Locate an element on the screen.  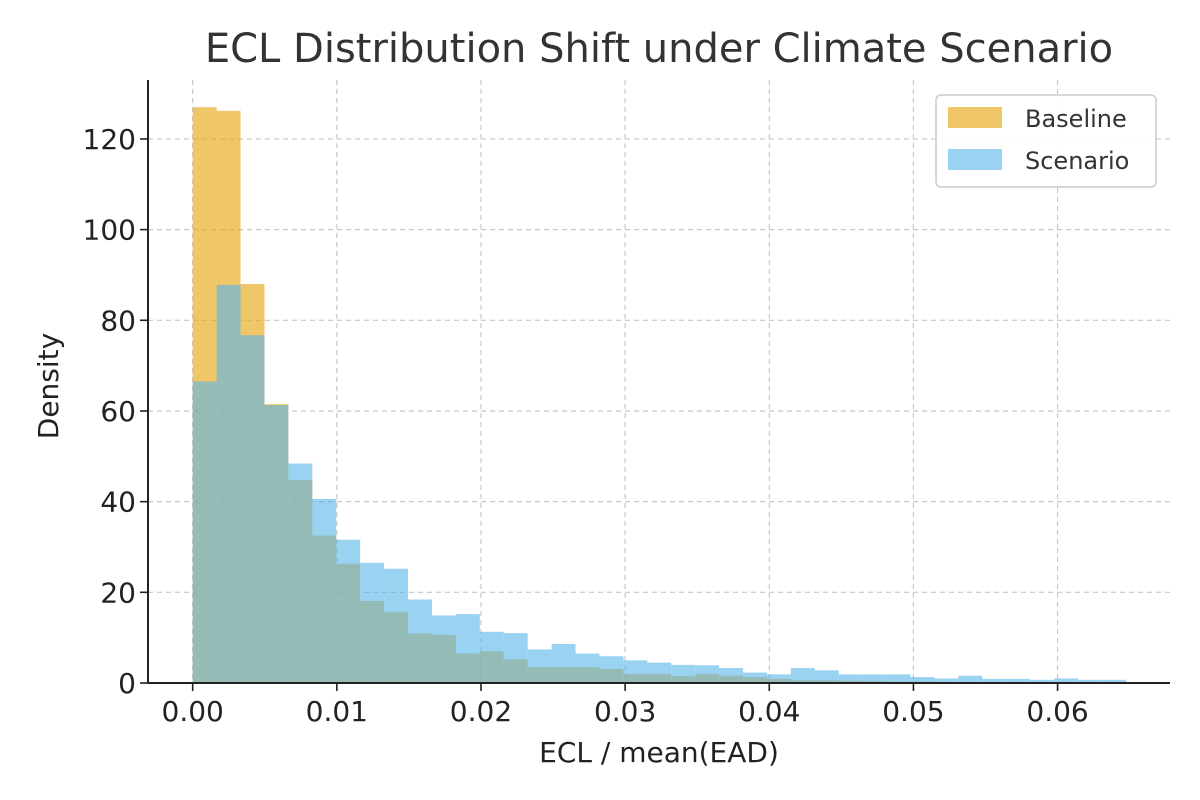
y-tick-label: 120 is located at coordinates (109, 139).